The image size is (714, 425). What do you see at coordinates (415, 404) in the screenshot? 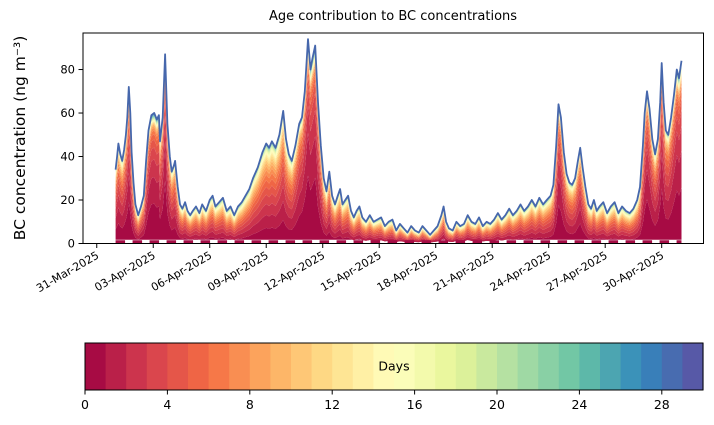
I see `colorbar-tick-label: 16` at bounding box center [415, 404].